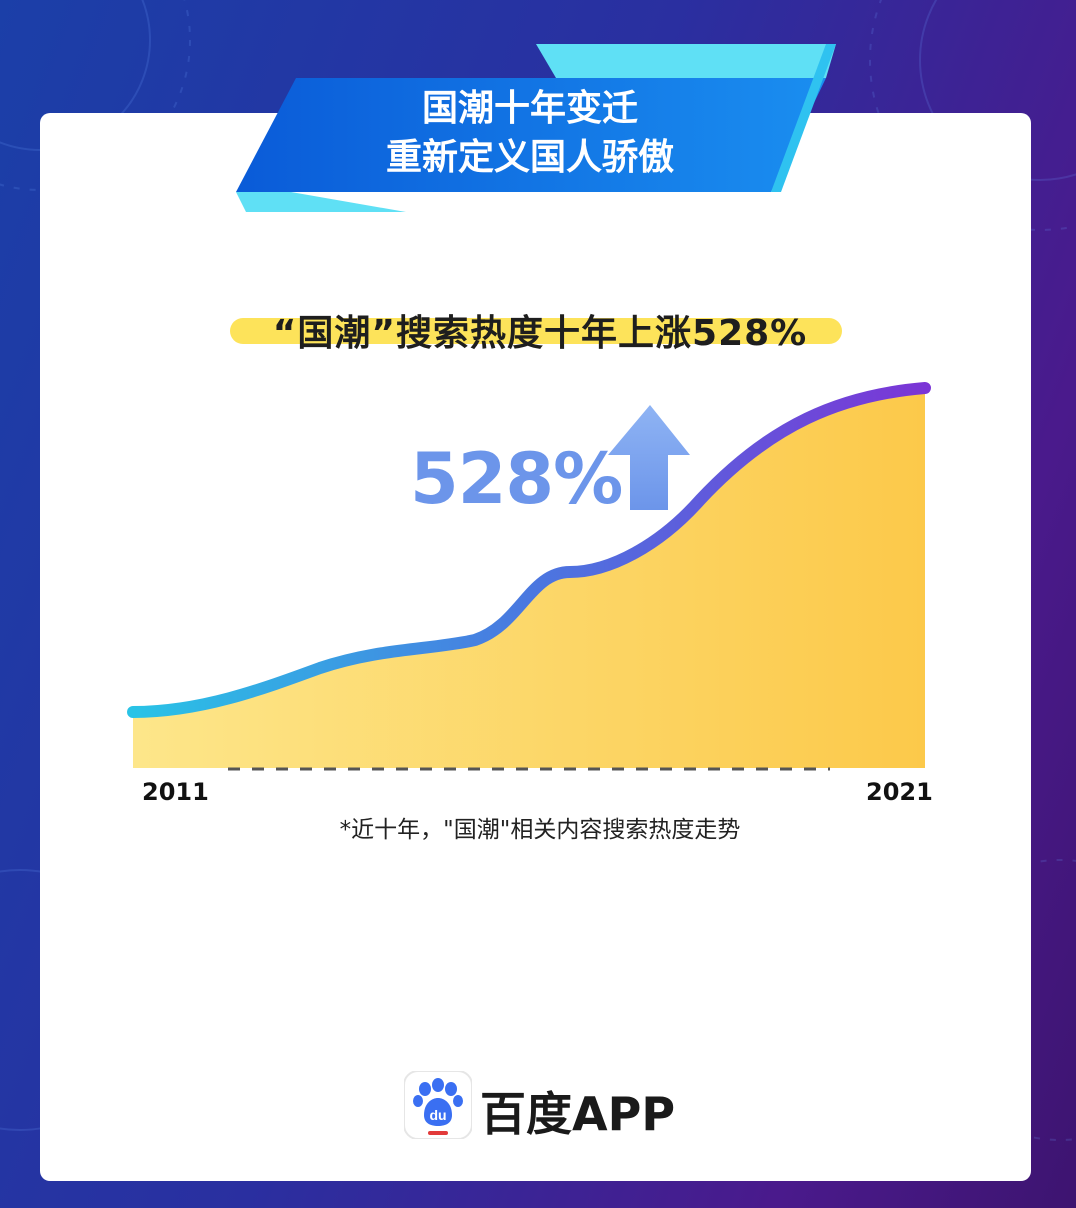  Describe the element at coordinates (175, 792) in the screenshot. I see `x-tick-label-start: 2011` at that location.